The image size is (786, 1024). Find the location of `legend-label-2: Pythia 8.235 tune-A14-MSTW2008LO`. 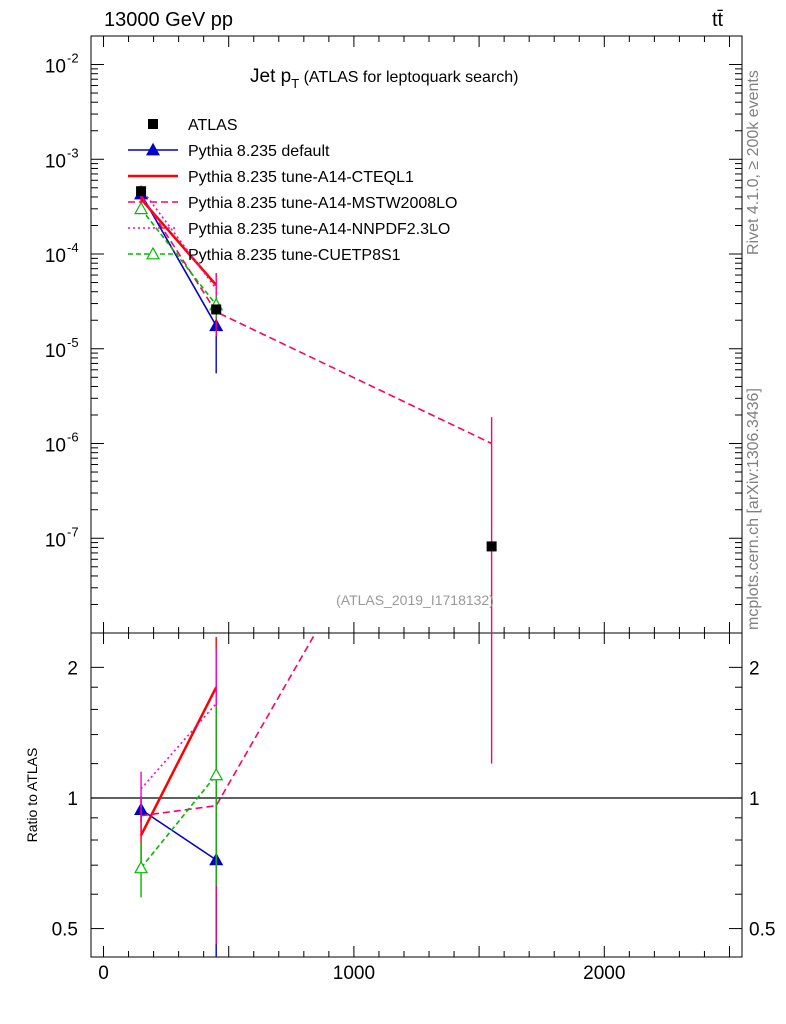

legend-label-2: Pythia 8.235 tune-A14-MSTW2008LO is located at coordinates (322, 203).